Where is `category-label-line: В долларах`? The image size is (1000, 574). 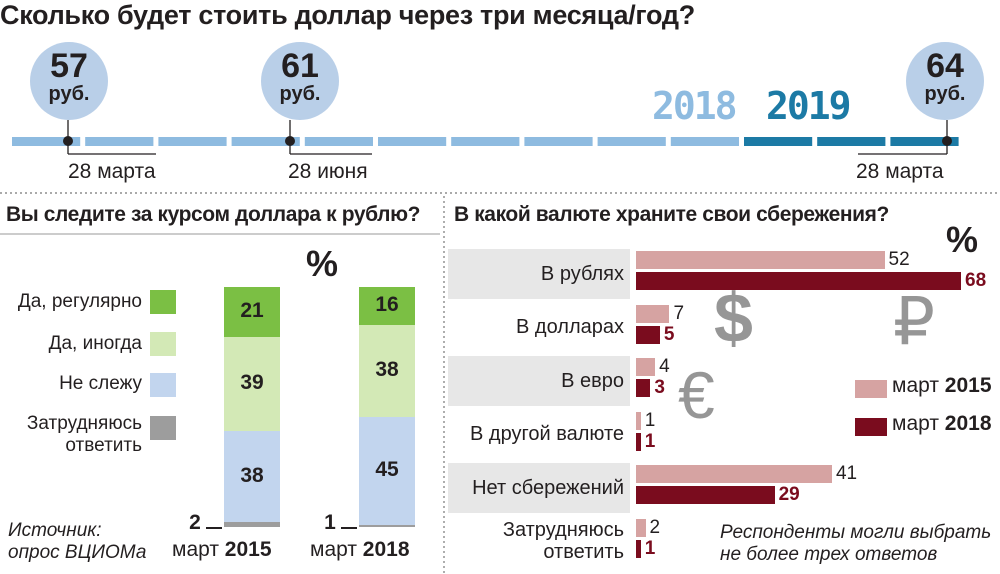 category-label-line: В долларах is located at coordinates (570, 327).